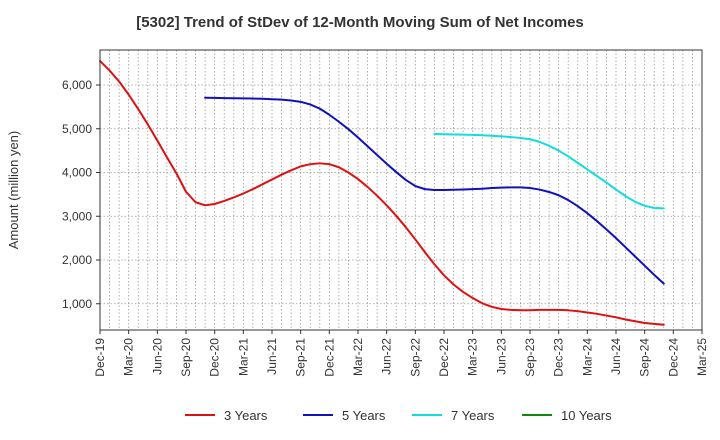  I want to click on series-line-7-years, so click(549, 171).